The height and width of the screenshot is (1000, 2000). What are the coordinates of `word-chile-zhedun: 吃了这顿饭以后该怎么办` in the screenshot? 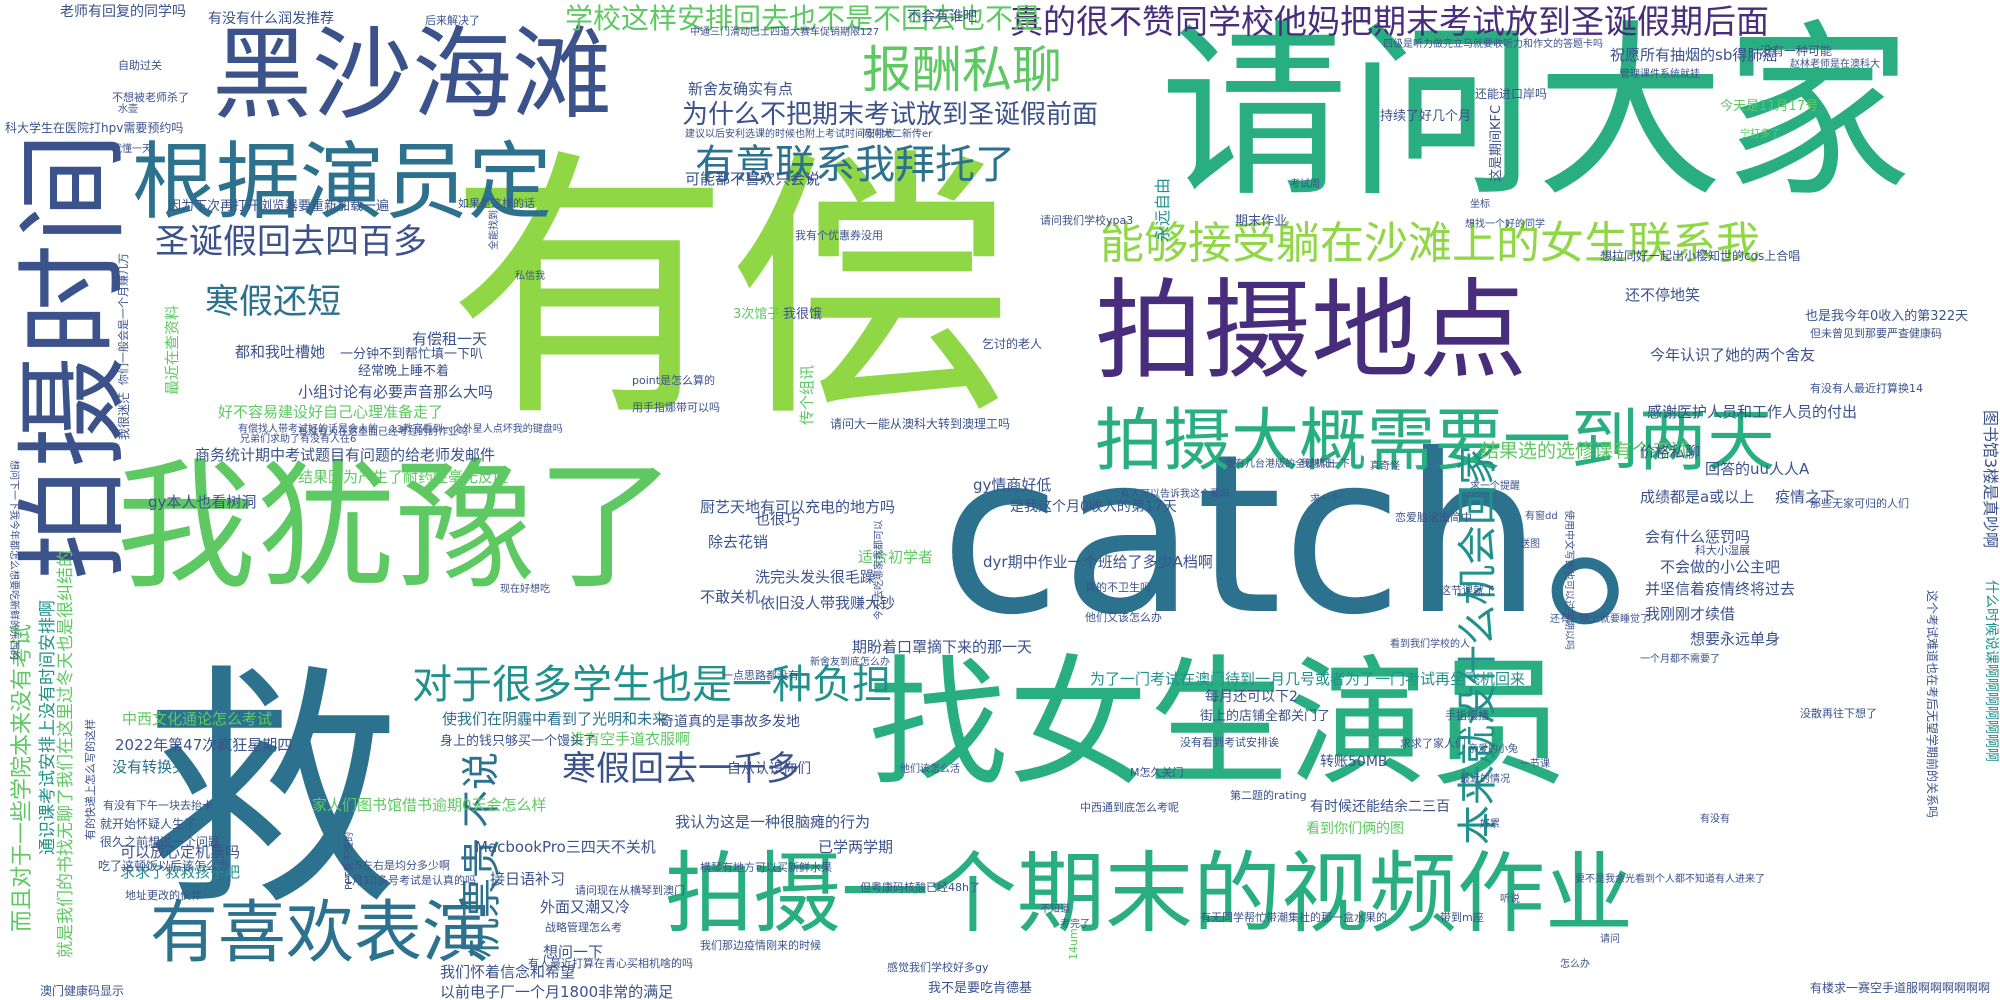 It's located at (164, 866).